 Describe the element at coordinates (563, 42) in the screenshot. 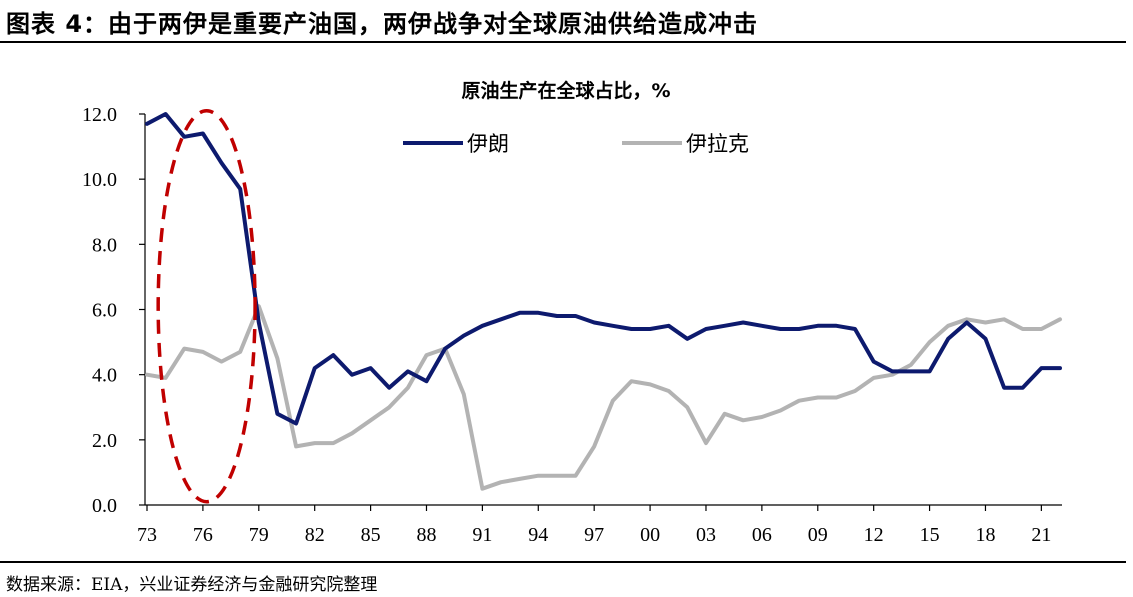

I see `title-divider` at that location.